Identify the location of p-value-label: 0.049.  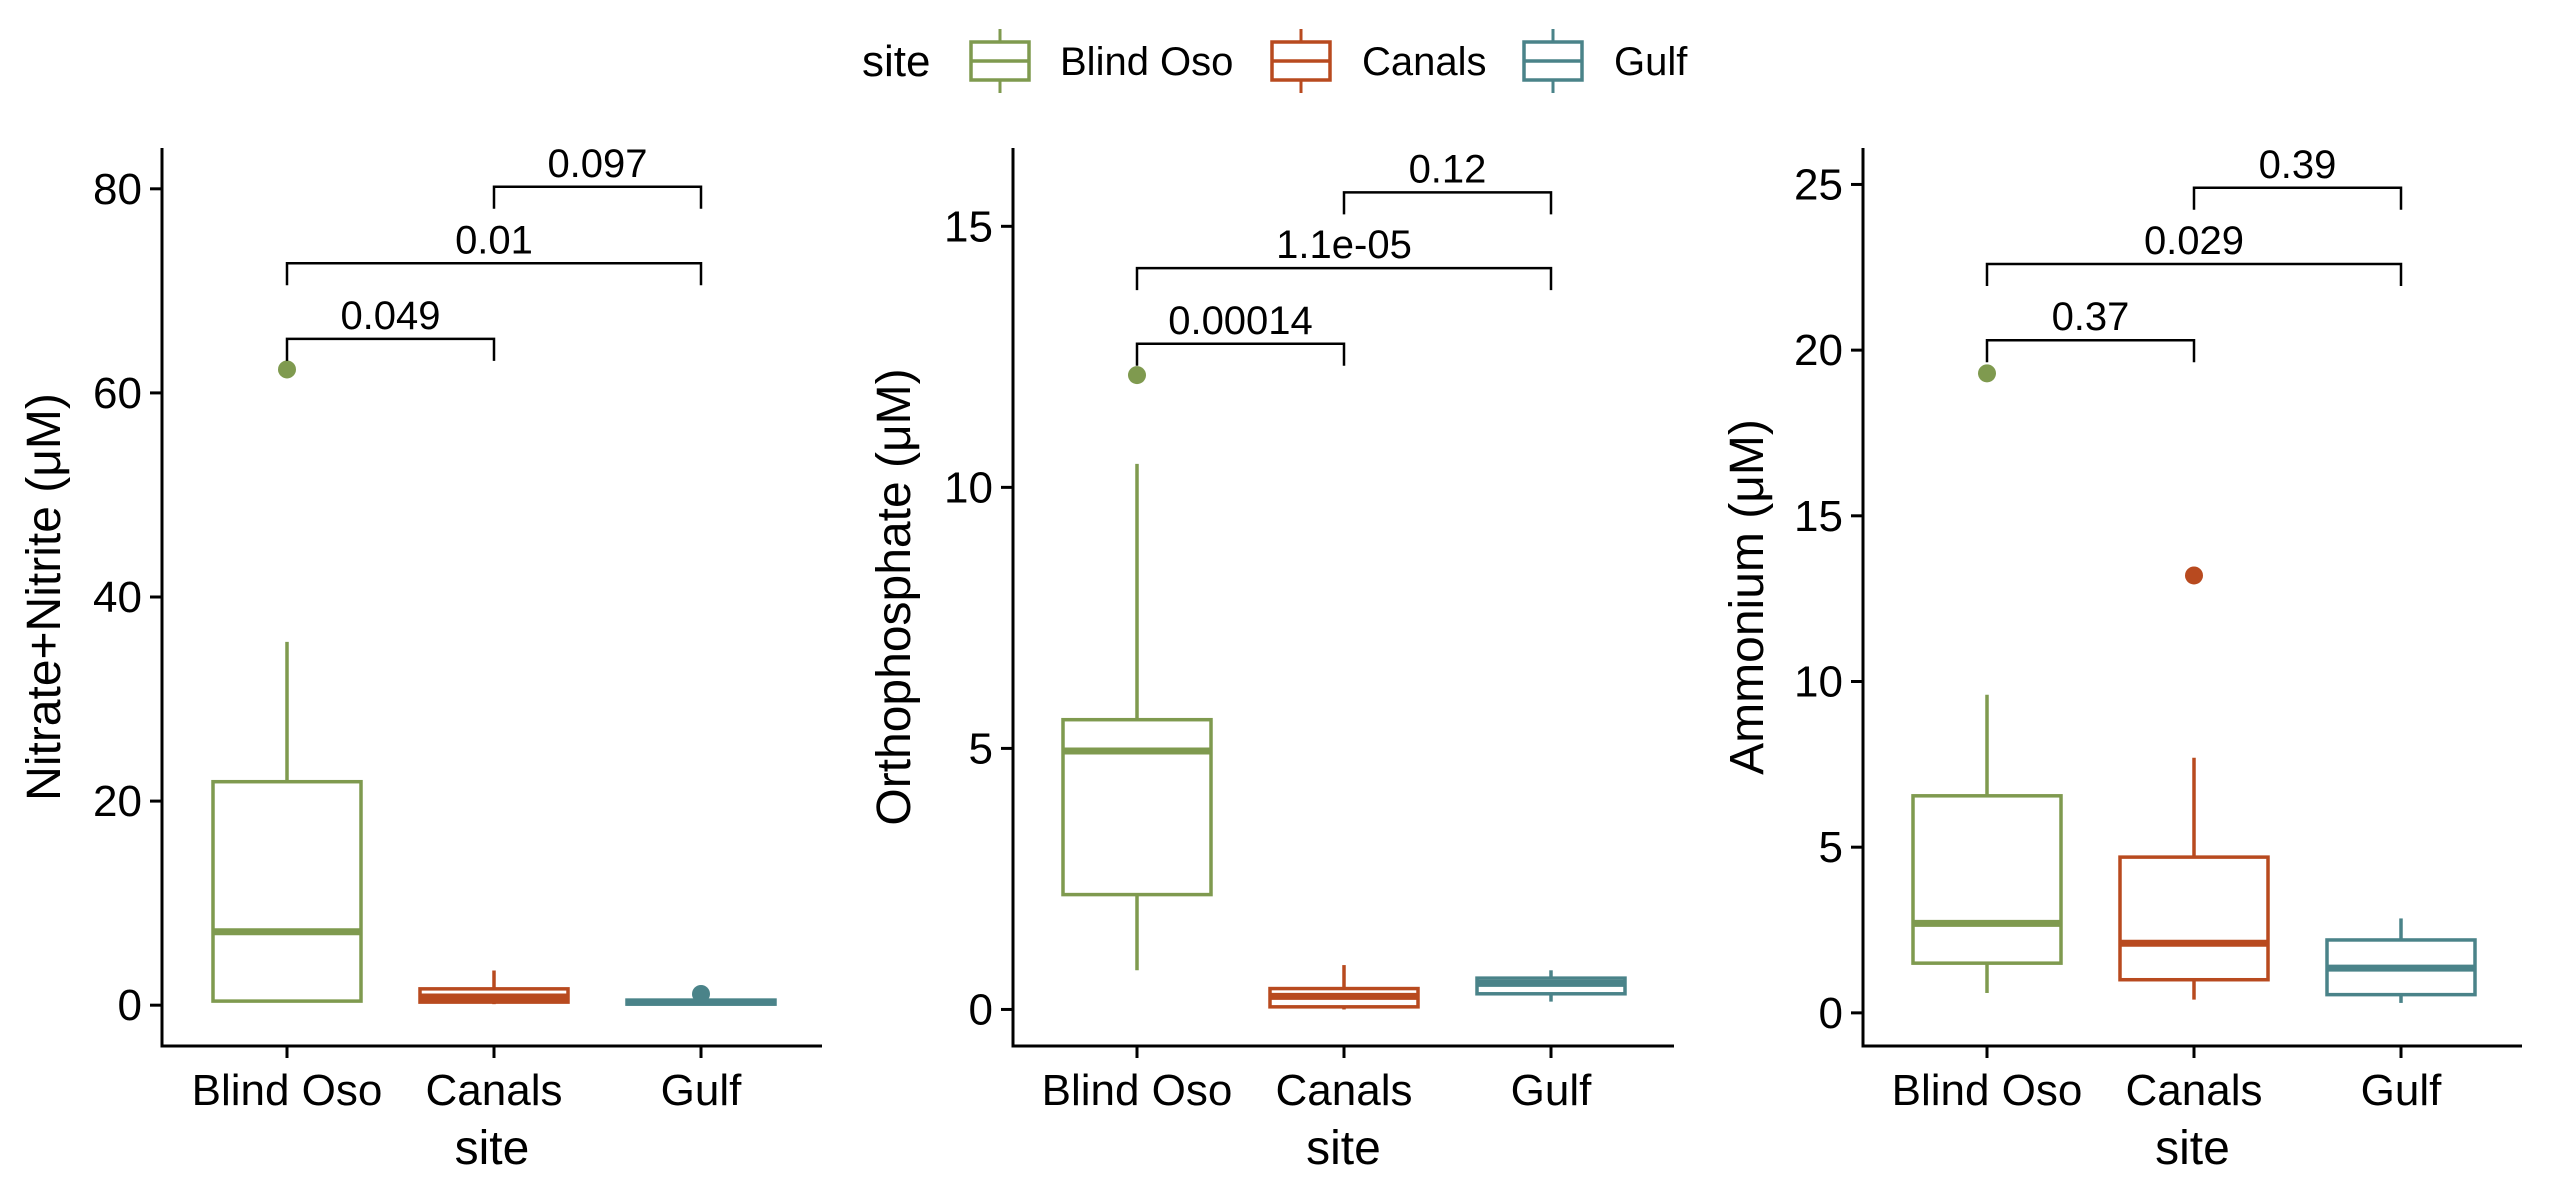
(390, 316).